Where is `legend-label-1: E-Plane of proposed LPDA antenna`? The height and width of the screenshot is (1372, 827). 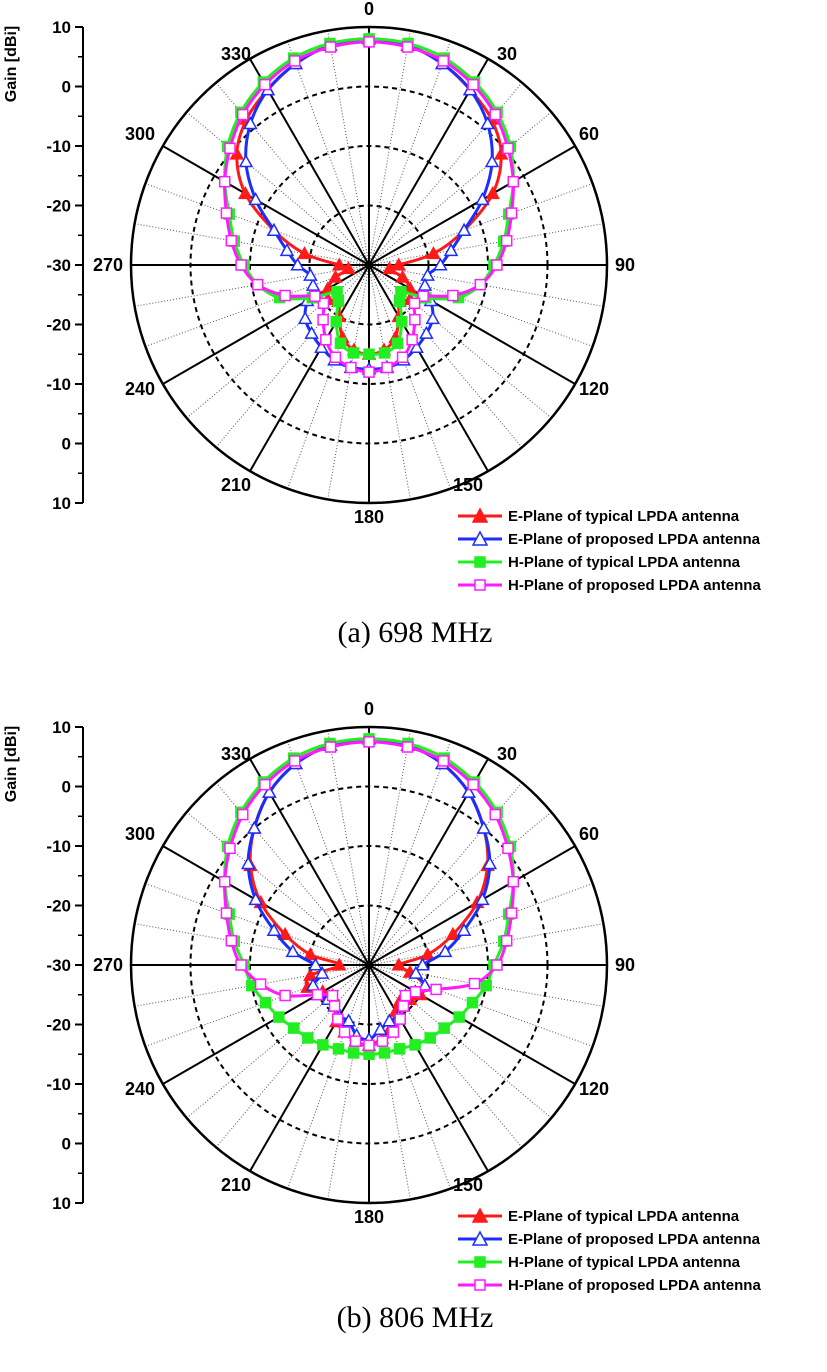 legend-label-1: E-Plane of proposed LPDA antenna is located at coordinates (634, 1239).